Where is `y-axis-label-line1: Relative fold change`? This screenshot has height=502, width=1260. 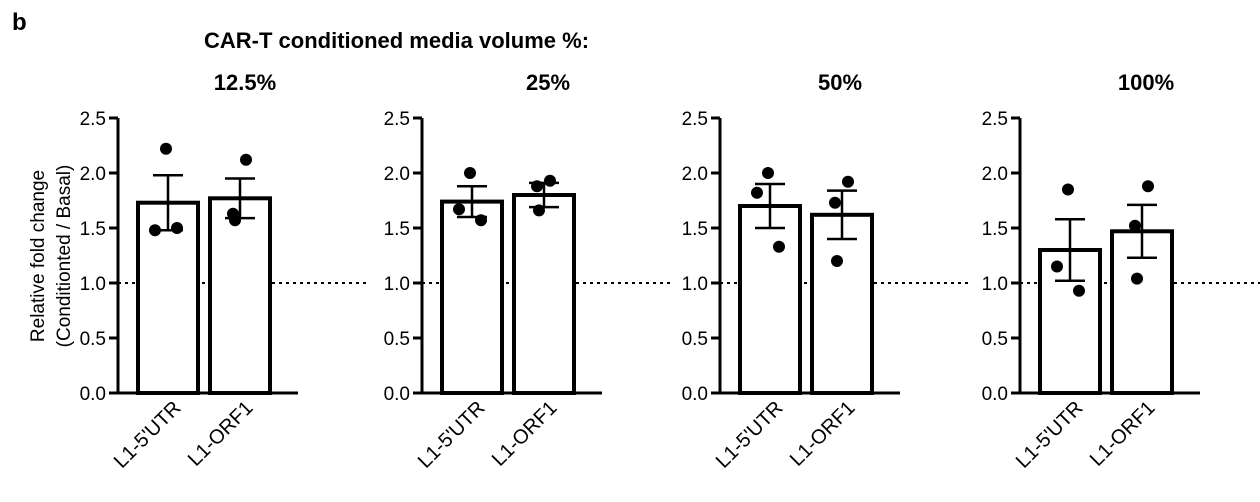
y-axis-label-line1: Relative fold change is located at coordinates (38, 256).